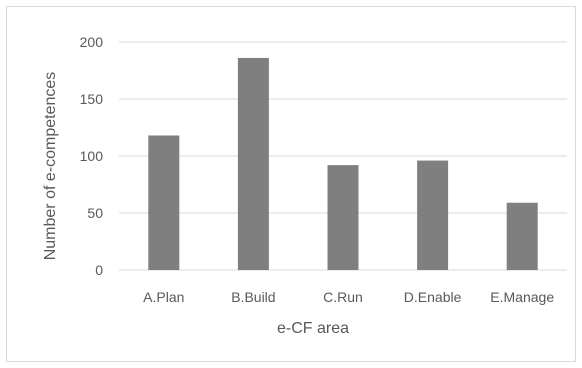 Image resolution: width=582 pixels, height=368 pixels. Describe the element at coordinates (253, 297) in the screenshot. I see `x-tick-label: B.Build` at that location.